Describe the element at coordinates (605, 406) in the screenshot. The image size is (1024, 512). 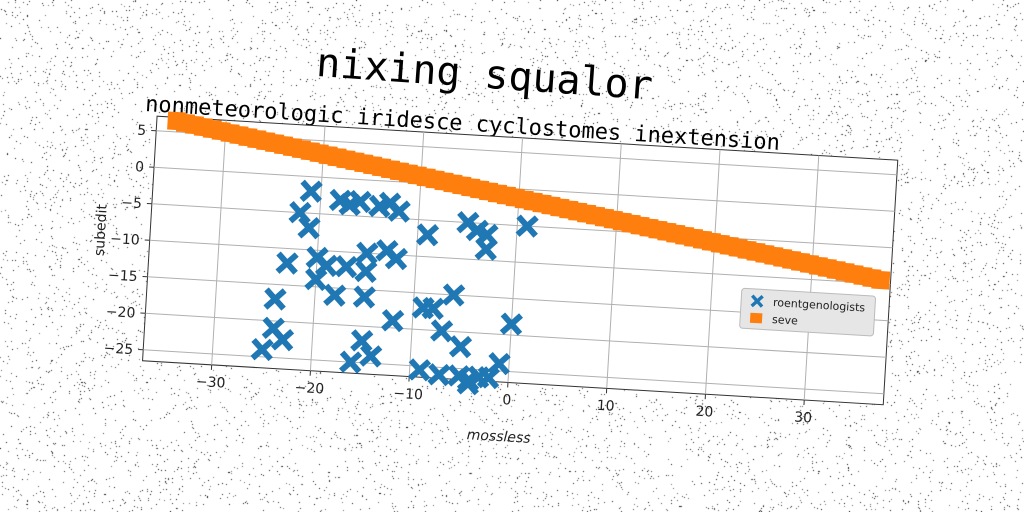
I see `x-tick-label: 10` at that location.